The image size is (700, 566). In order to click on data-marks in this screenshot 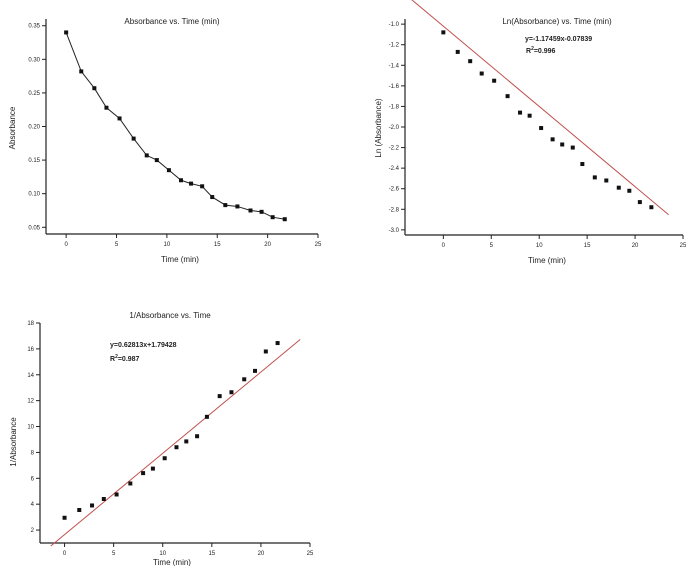, I will do `click(175, 126)`.